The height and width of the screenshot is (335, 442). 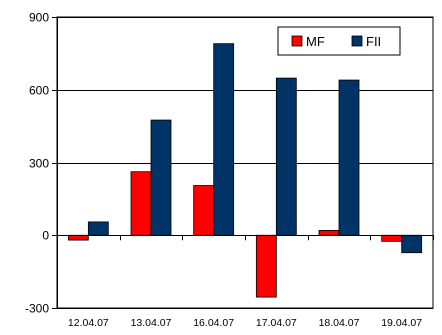 What do you see at coordinates (39, 91) in the screenshot?
I see `y-tick-label: 600` at bounding box center [39, 91].